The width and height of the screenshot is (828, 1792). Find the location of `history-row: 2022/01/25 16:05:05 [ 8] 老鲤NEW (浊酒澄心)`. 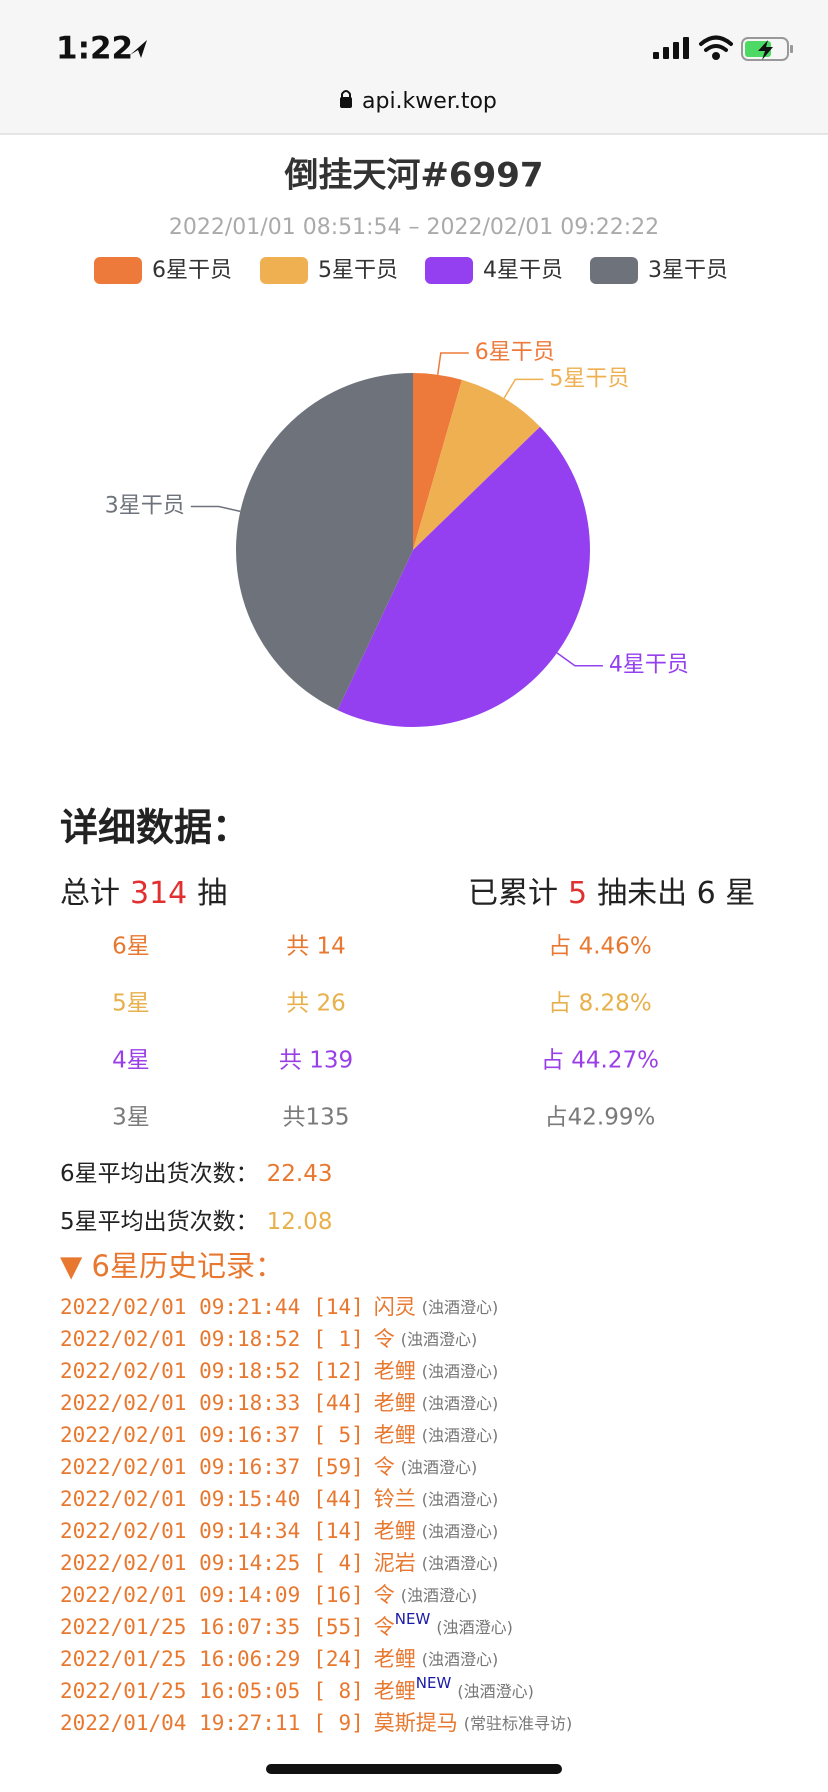

history-row: 2022/01/25 16:05:05 [ 8] 老鲤NEW (浊酒澄心) is located at coordinates (297, 1689).